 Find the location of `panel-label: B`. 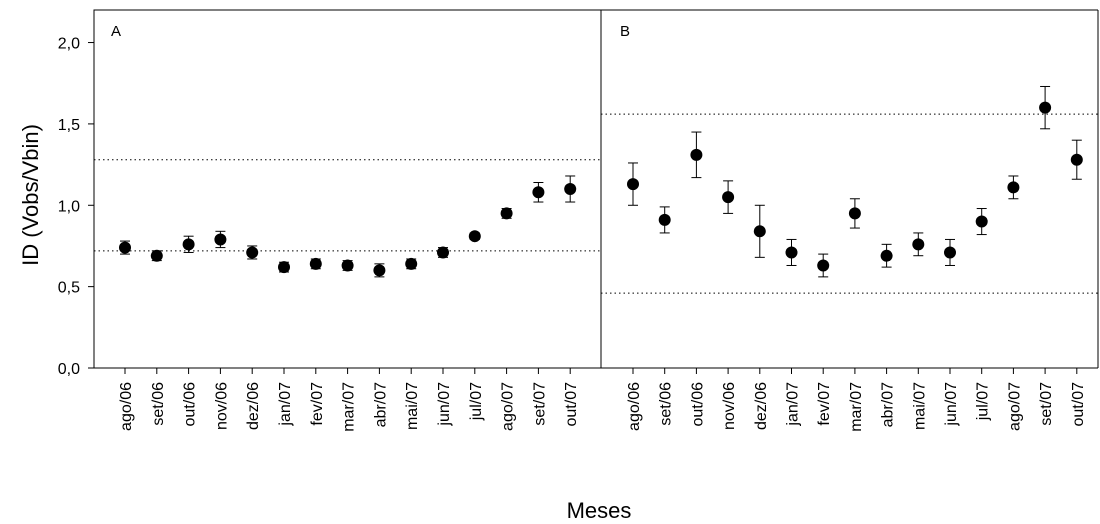

panel-label: B is located at coordinates (625, 31).